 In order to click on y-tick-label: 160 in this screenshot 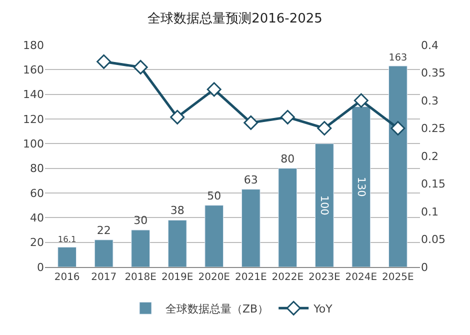, I will do `click(33, 70)`.